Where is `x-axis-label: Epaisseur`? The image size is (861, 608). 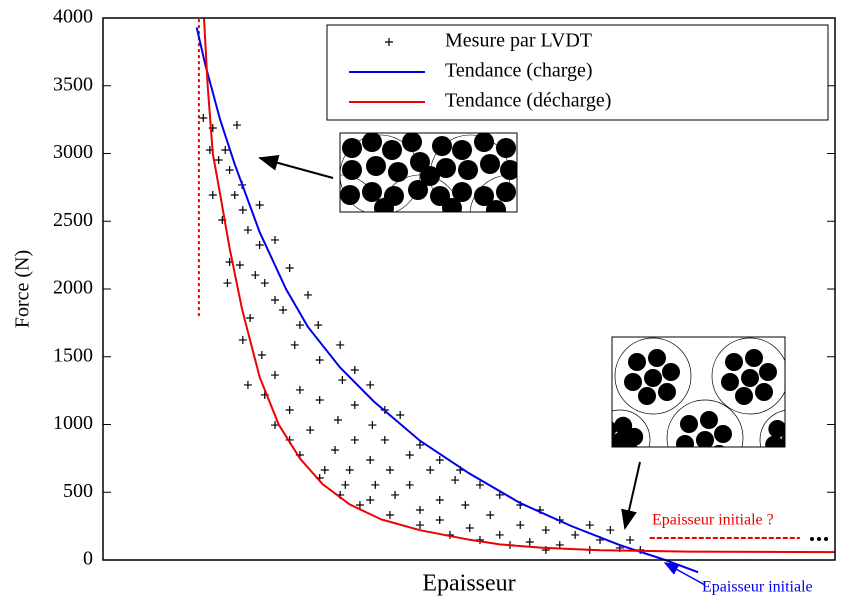
x-axis-label: Epaisseur is located at coordinates (468, 584).